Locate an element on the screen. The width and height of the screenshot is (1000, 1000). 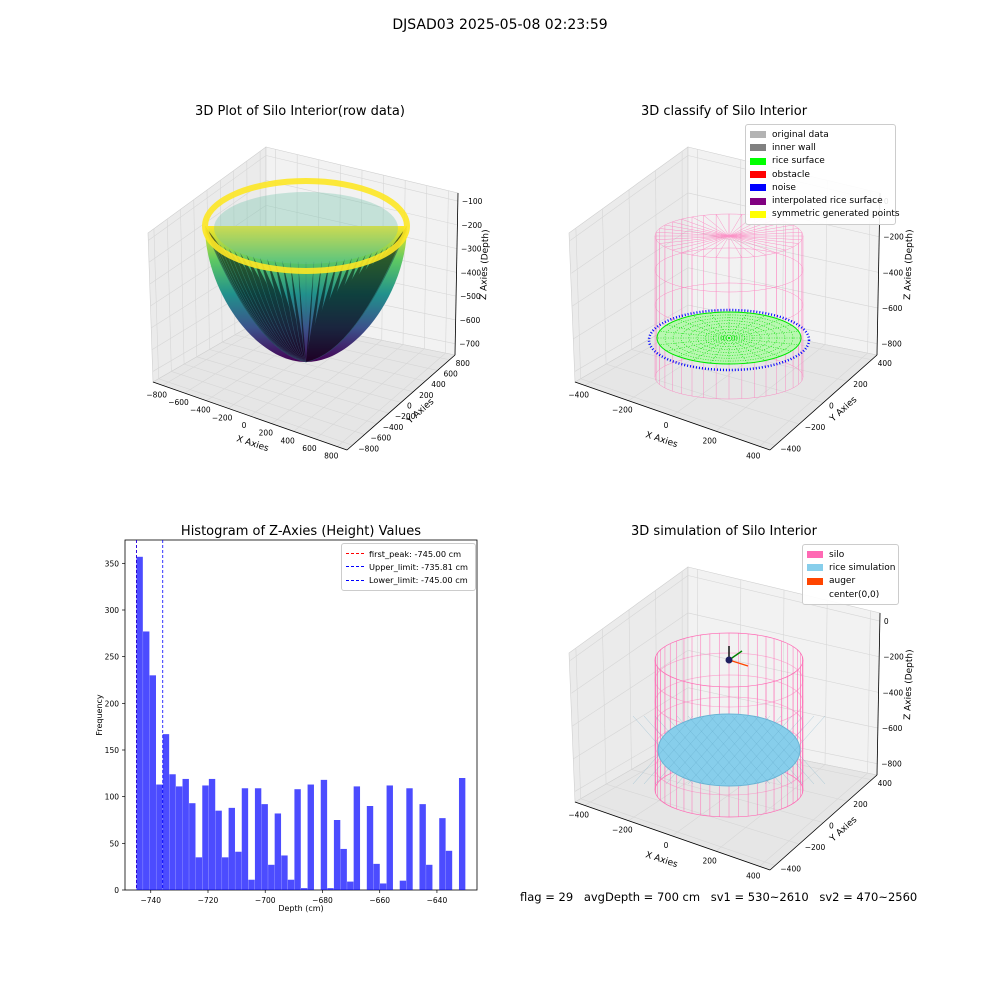
legend-label: symmetric generated points is located at coordinates (836, 214).